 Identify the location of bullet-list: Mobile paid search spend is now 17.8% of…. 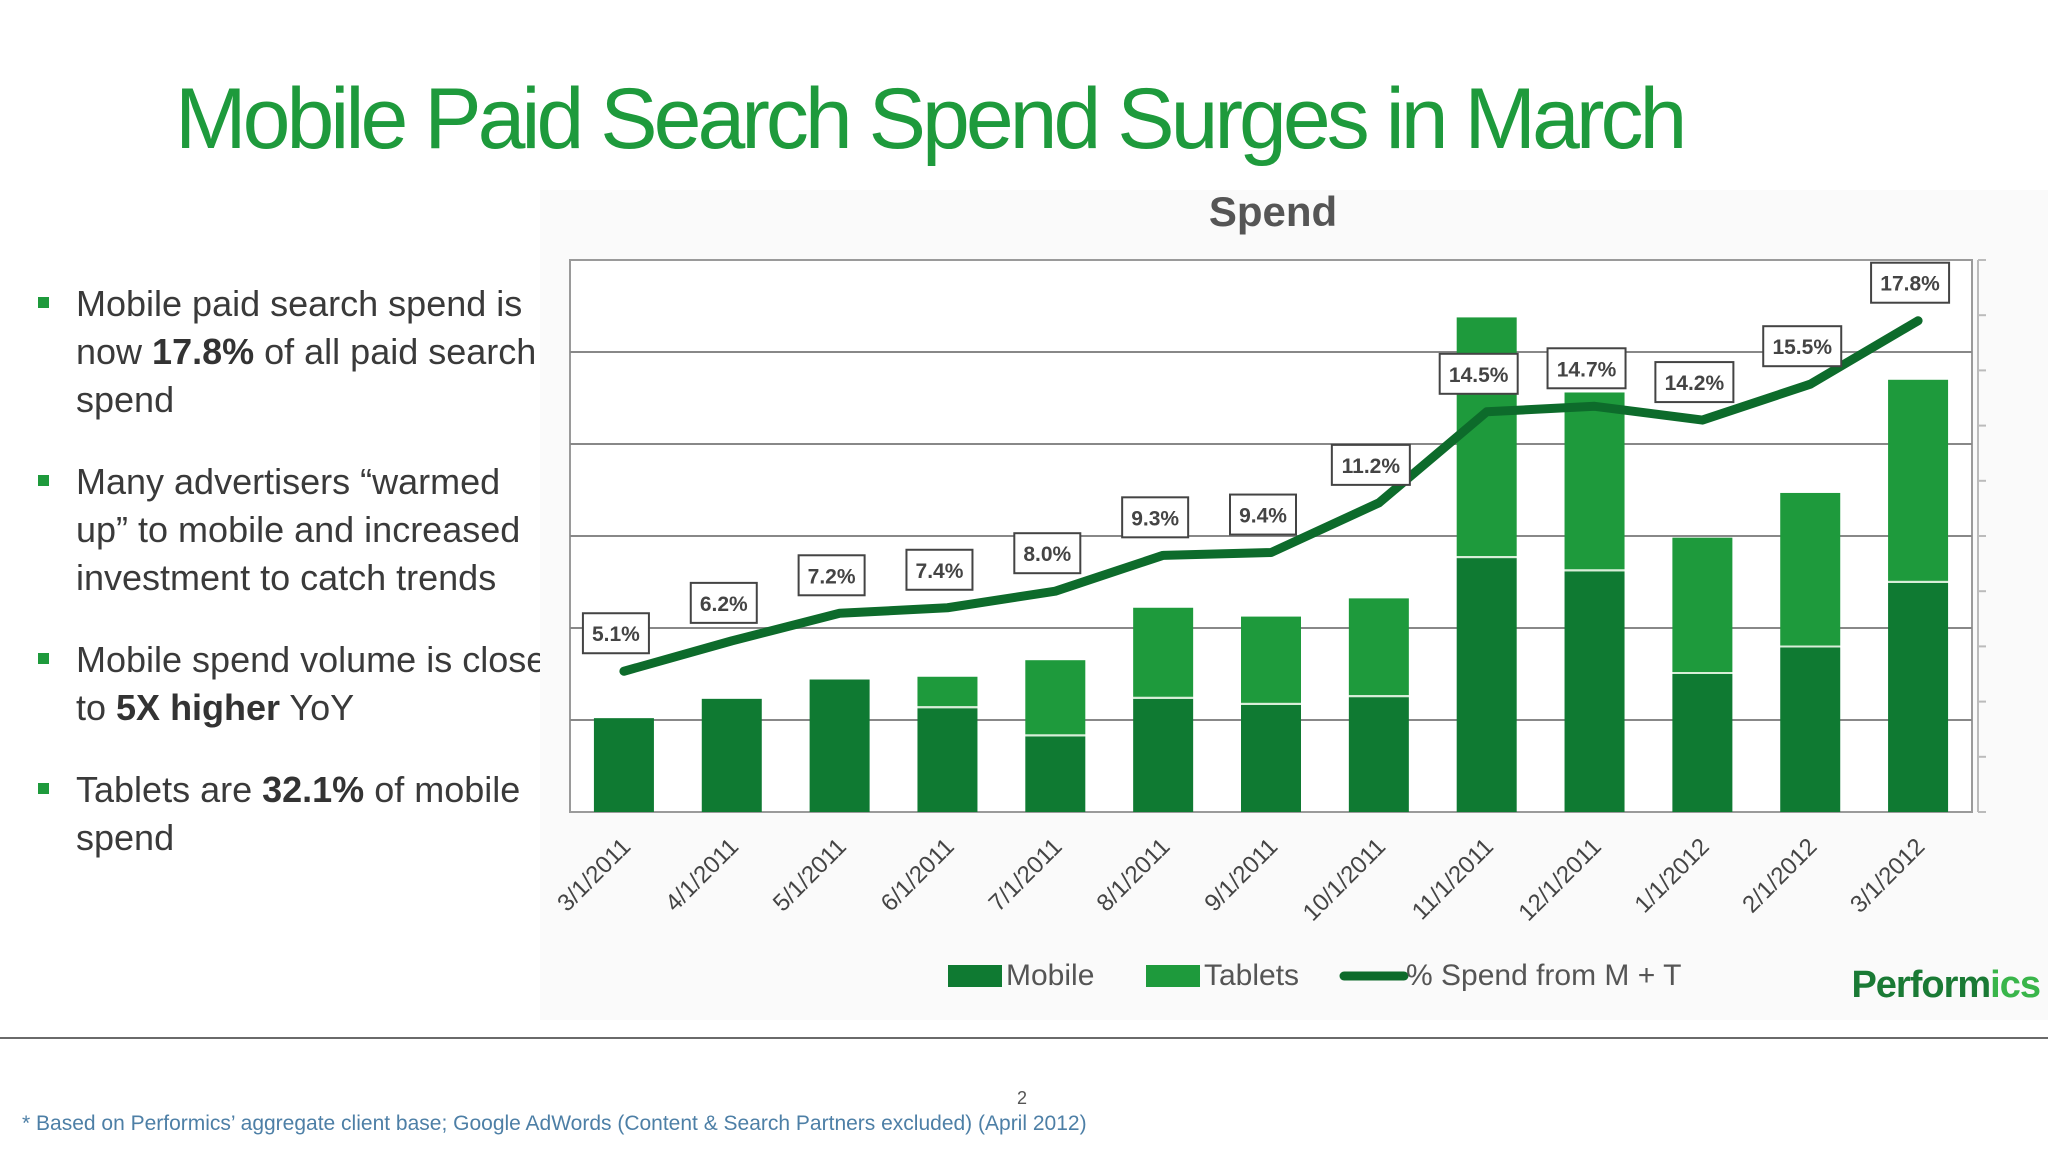
(296, 588).